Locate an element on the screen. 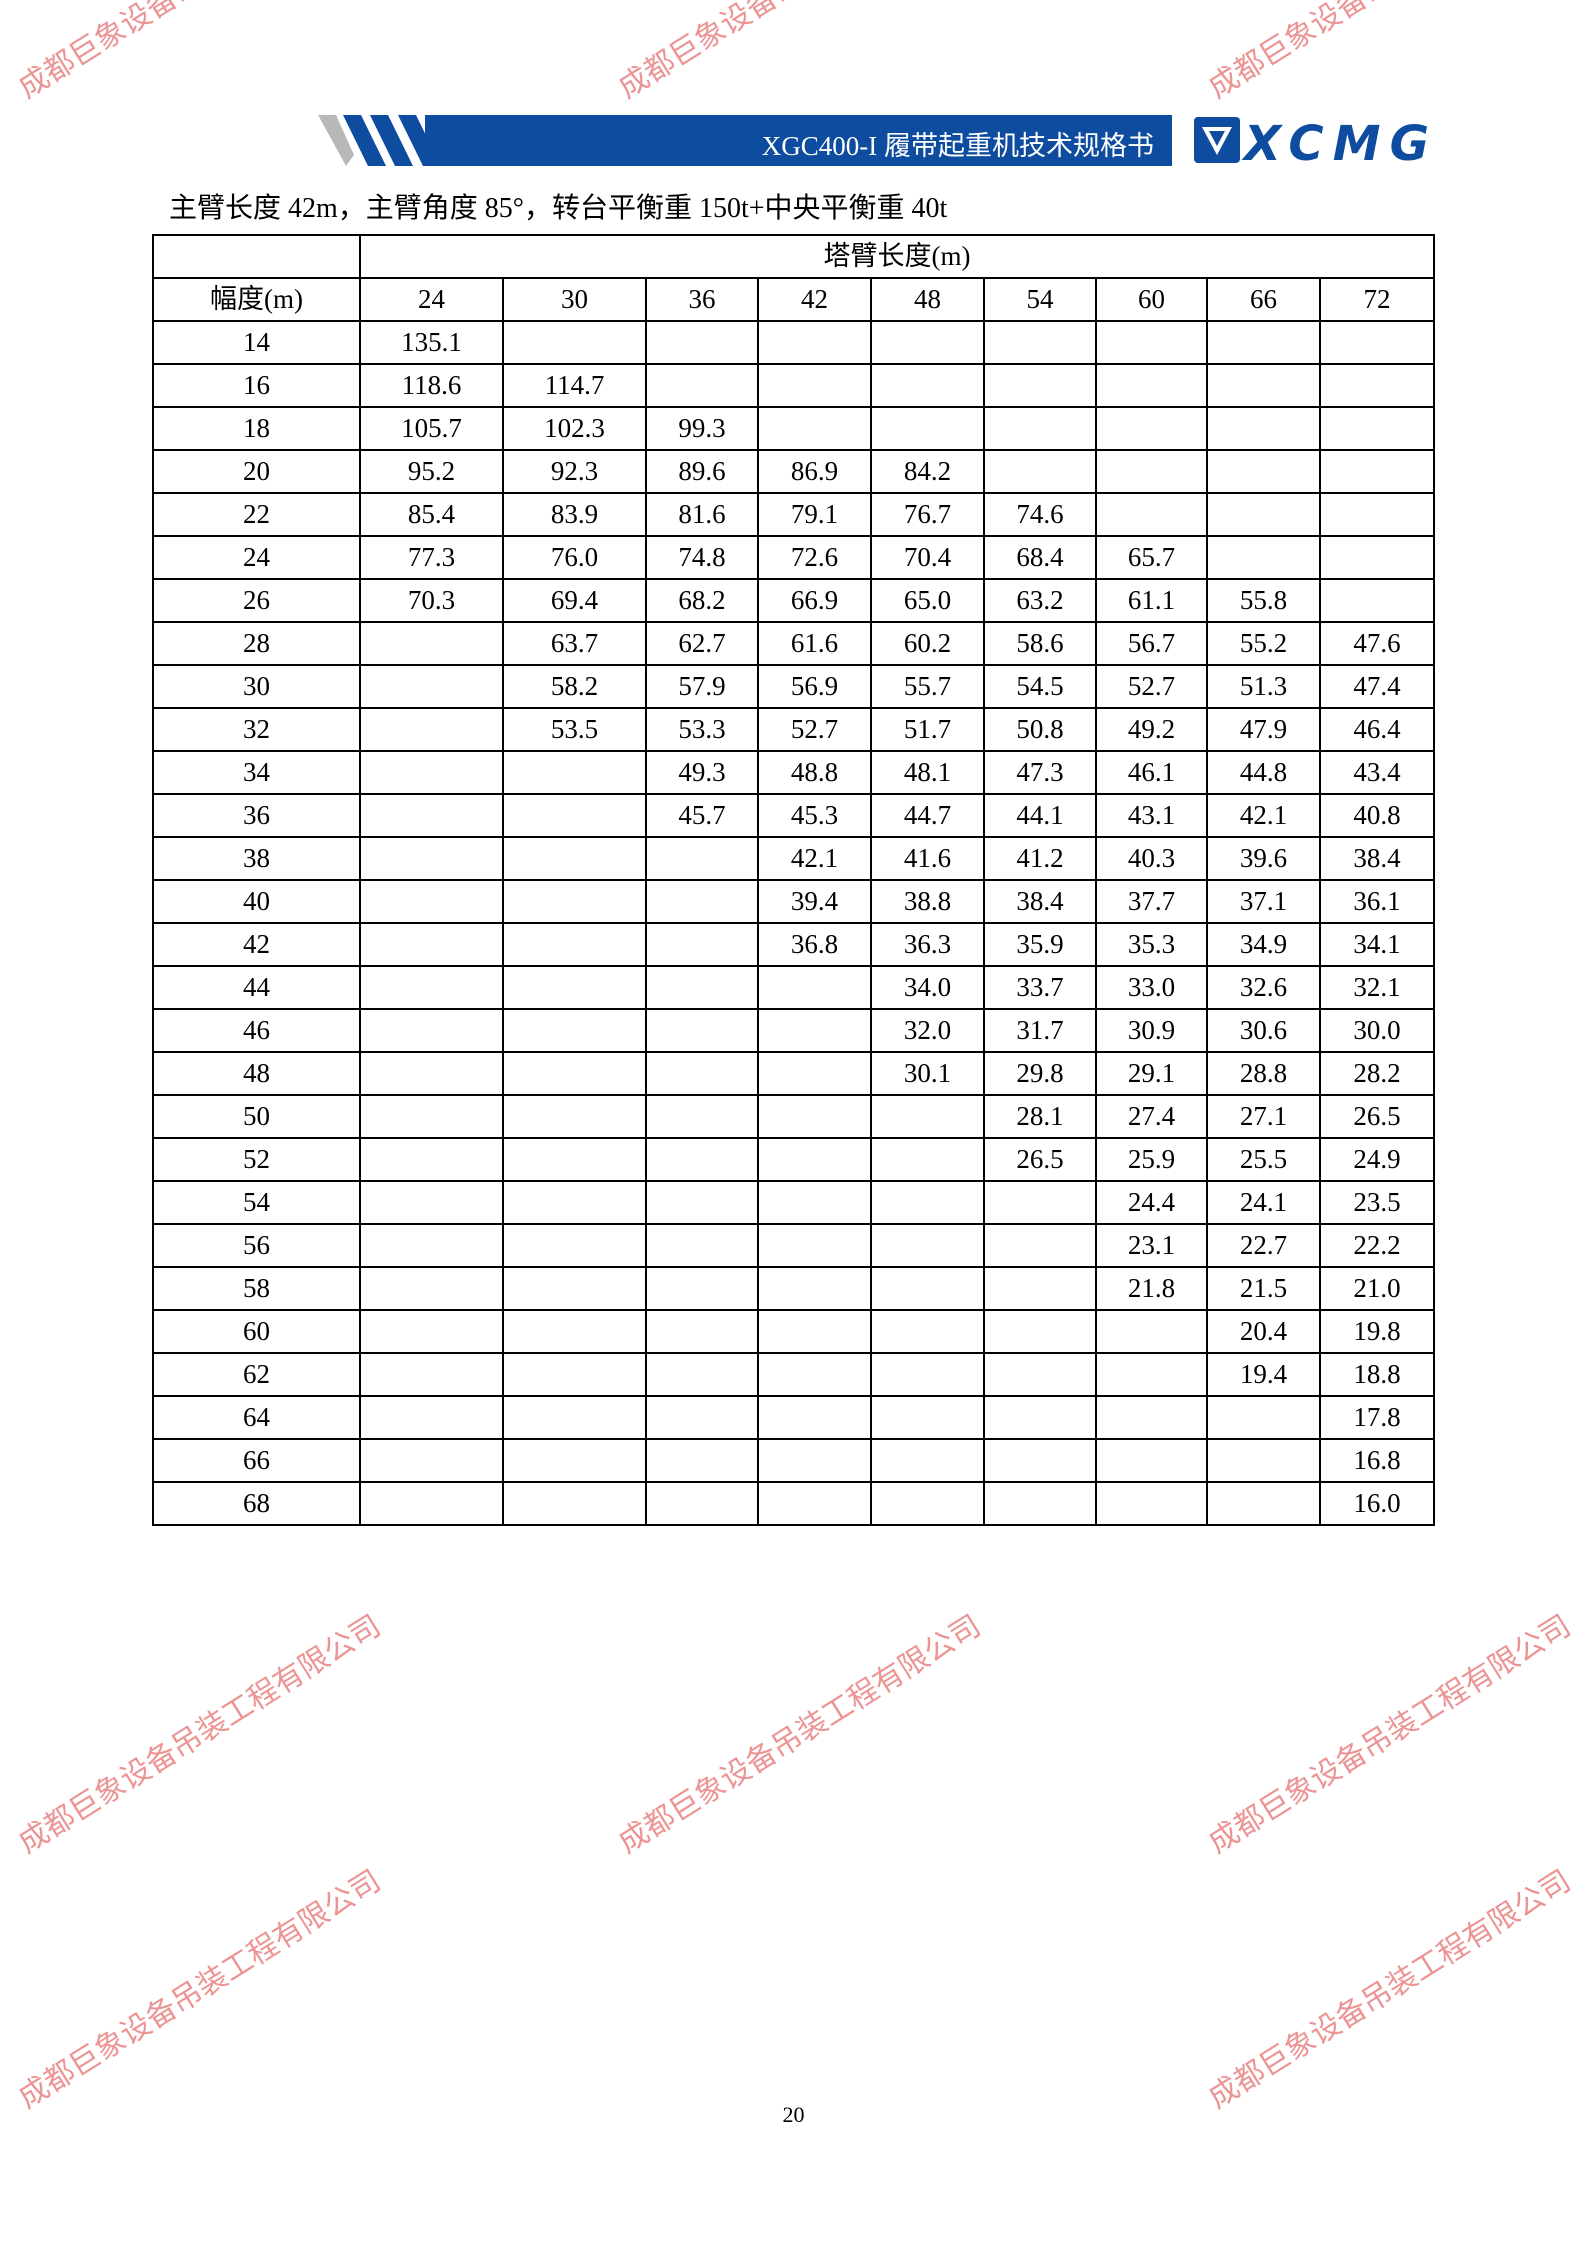 The image size is (1587, 2245). capacity-cell: 19.4 is located at coordinates (1263, 1374).